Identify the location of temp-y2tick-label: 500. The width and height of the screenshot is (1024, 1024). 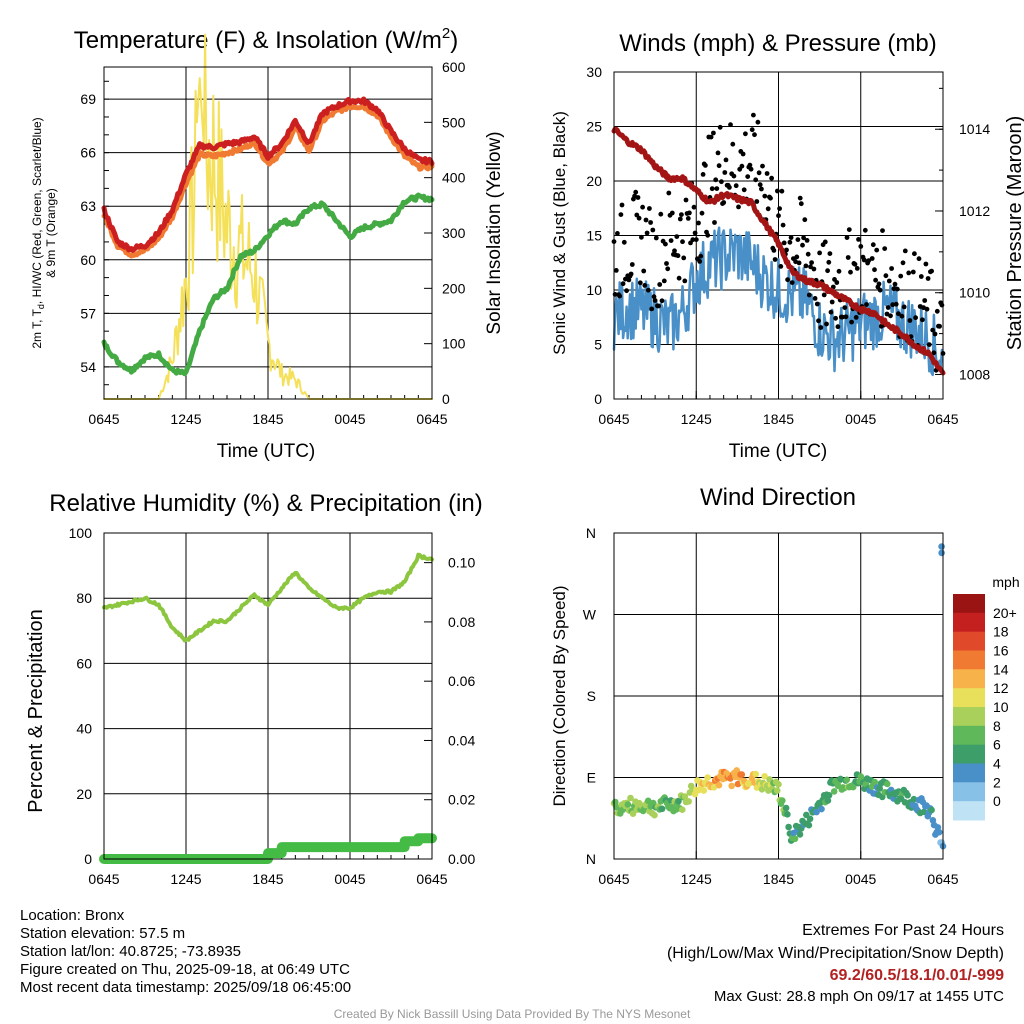
(454, 122).